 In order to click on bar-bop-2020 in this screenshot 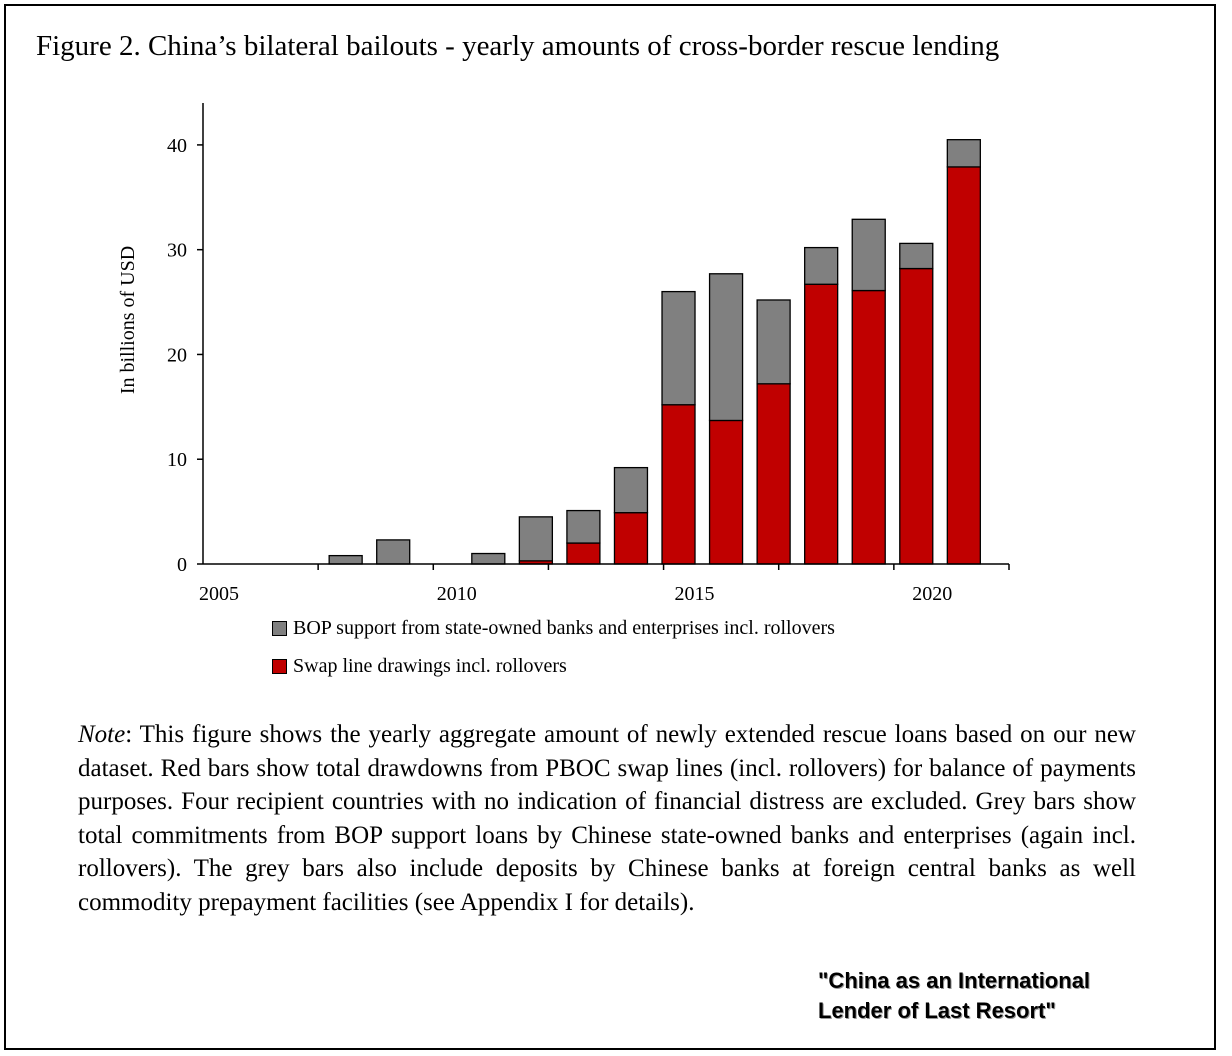, I will do `click(916, 256)`.